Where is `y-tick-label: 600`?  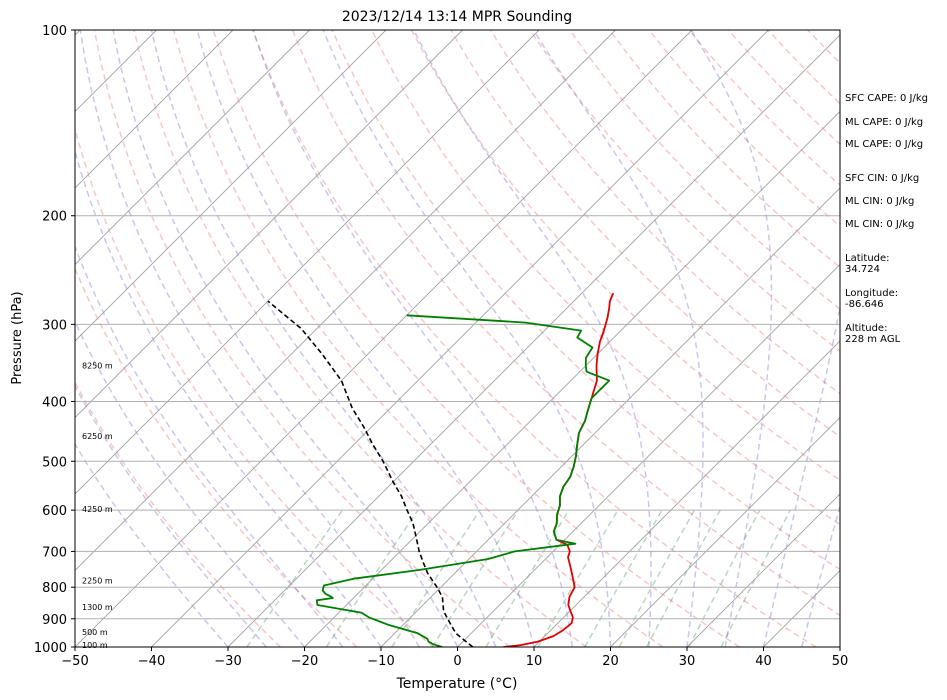 y-tick-label: 600 is located at coordinates (54, 511).